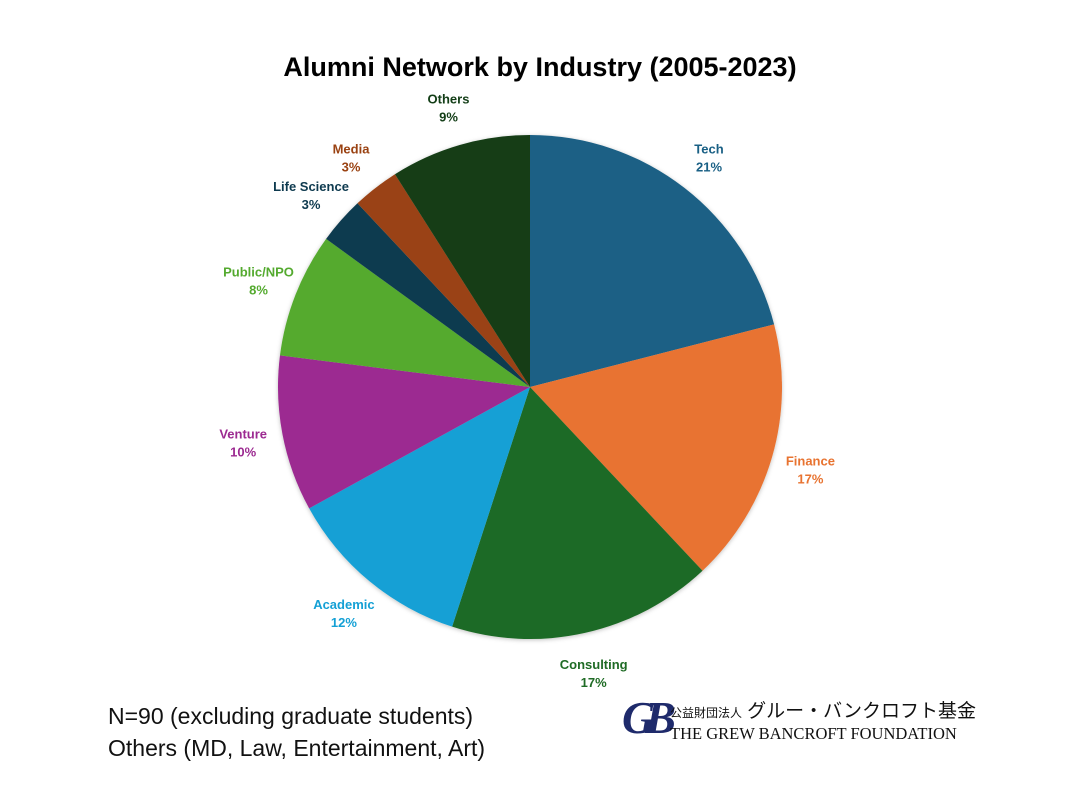 This screenshot has width=1067, height=800. Describe the element at coordinates (258, 290) in the screenshot. I see `slice-percent: 8%` at that location.